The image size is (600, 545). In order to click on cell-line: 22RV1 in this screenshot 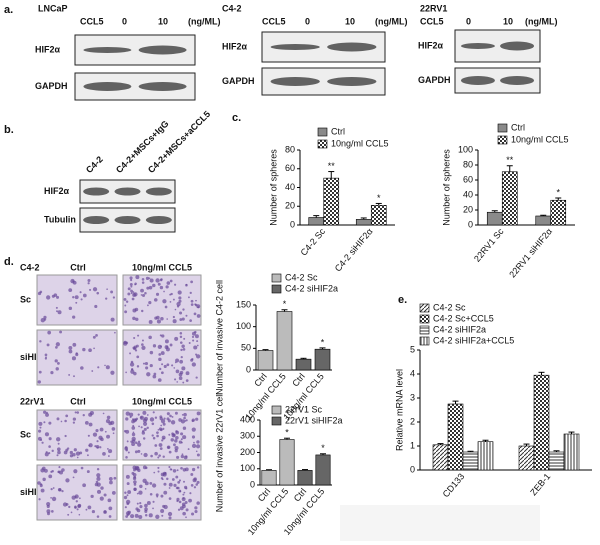, I will do `click(433, 8)`.